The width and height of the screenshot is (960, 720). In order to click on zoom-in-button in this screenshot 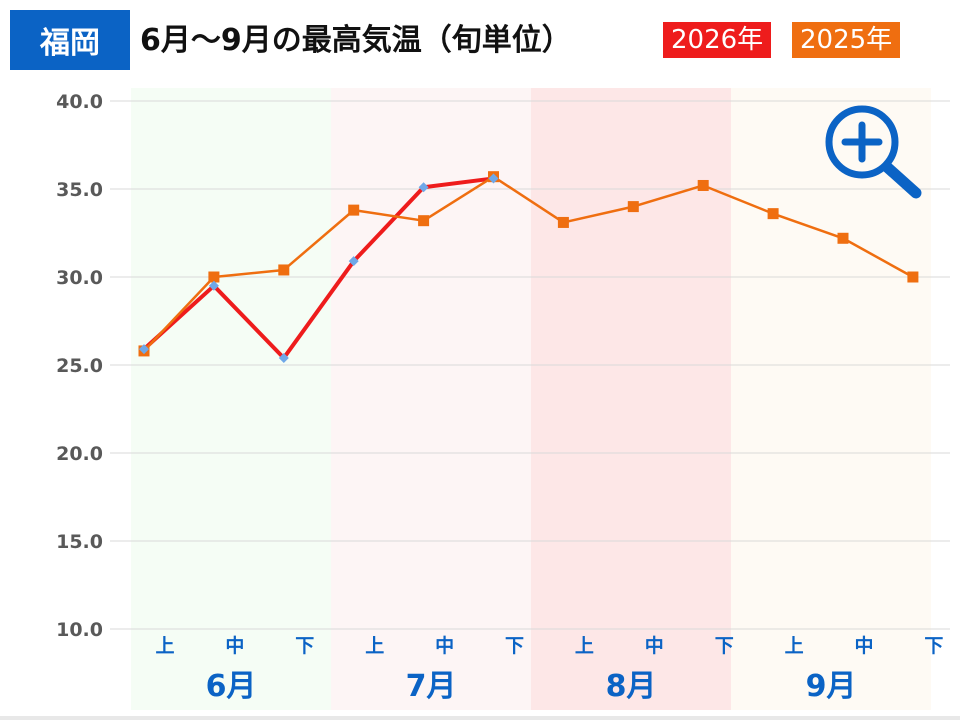, I will do `click(874, 152)`.